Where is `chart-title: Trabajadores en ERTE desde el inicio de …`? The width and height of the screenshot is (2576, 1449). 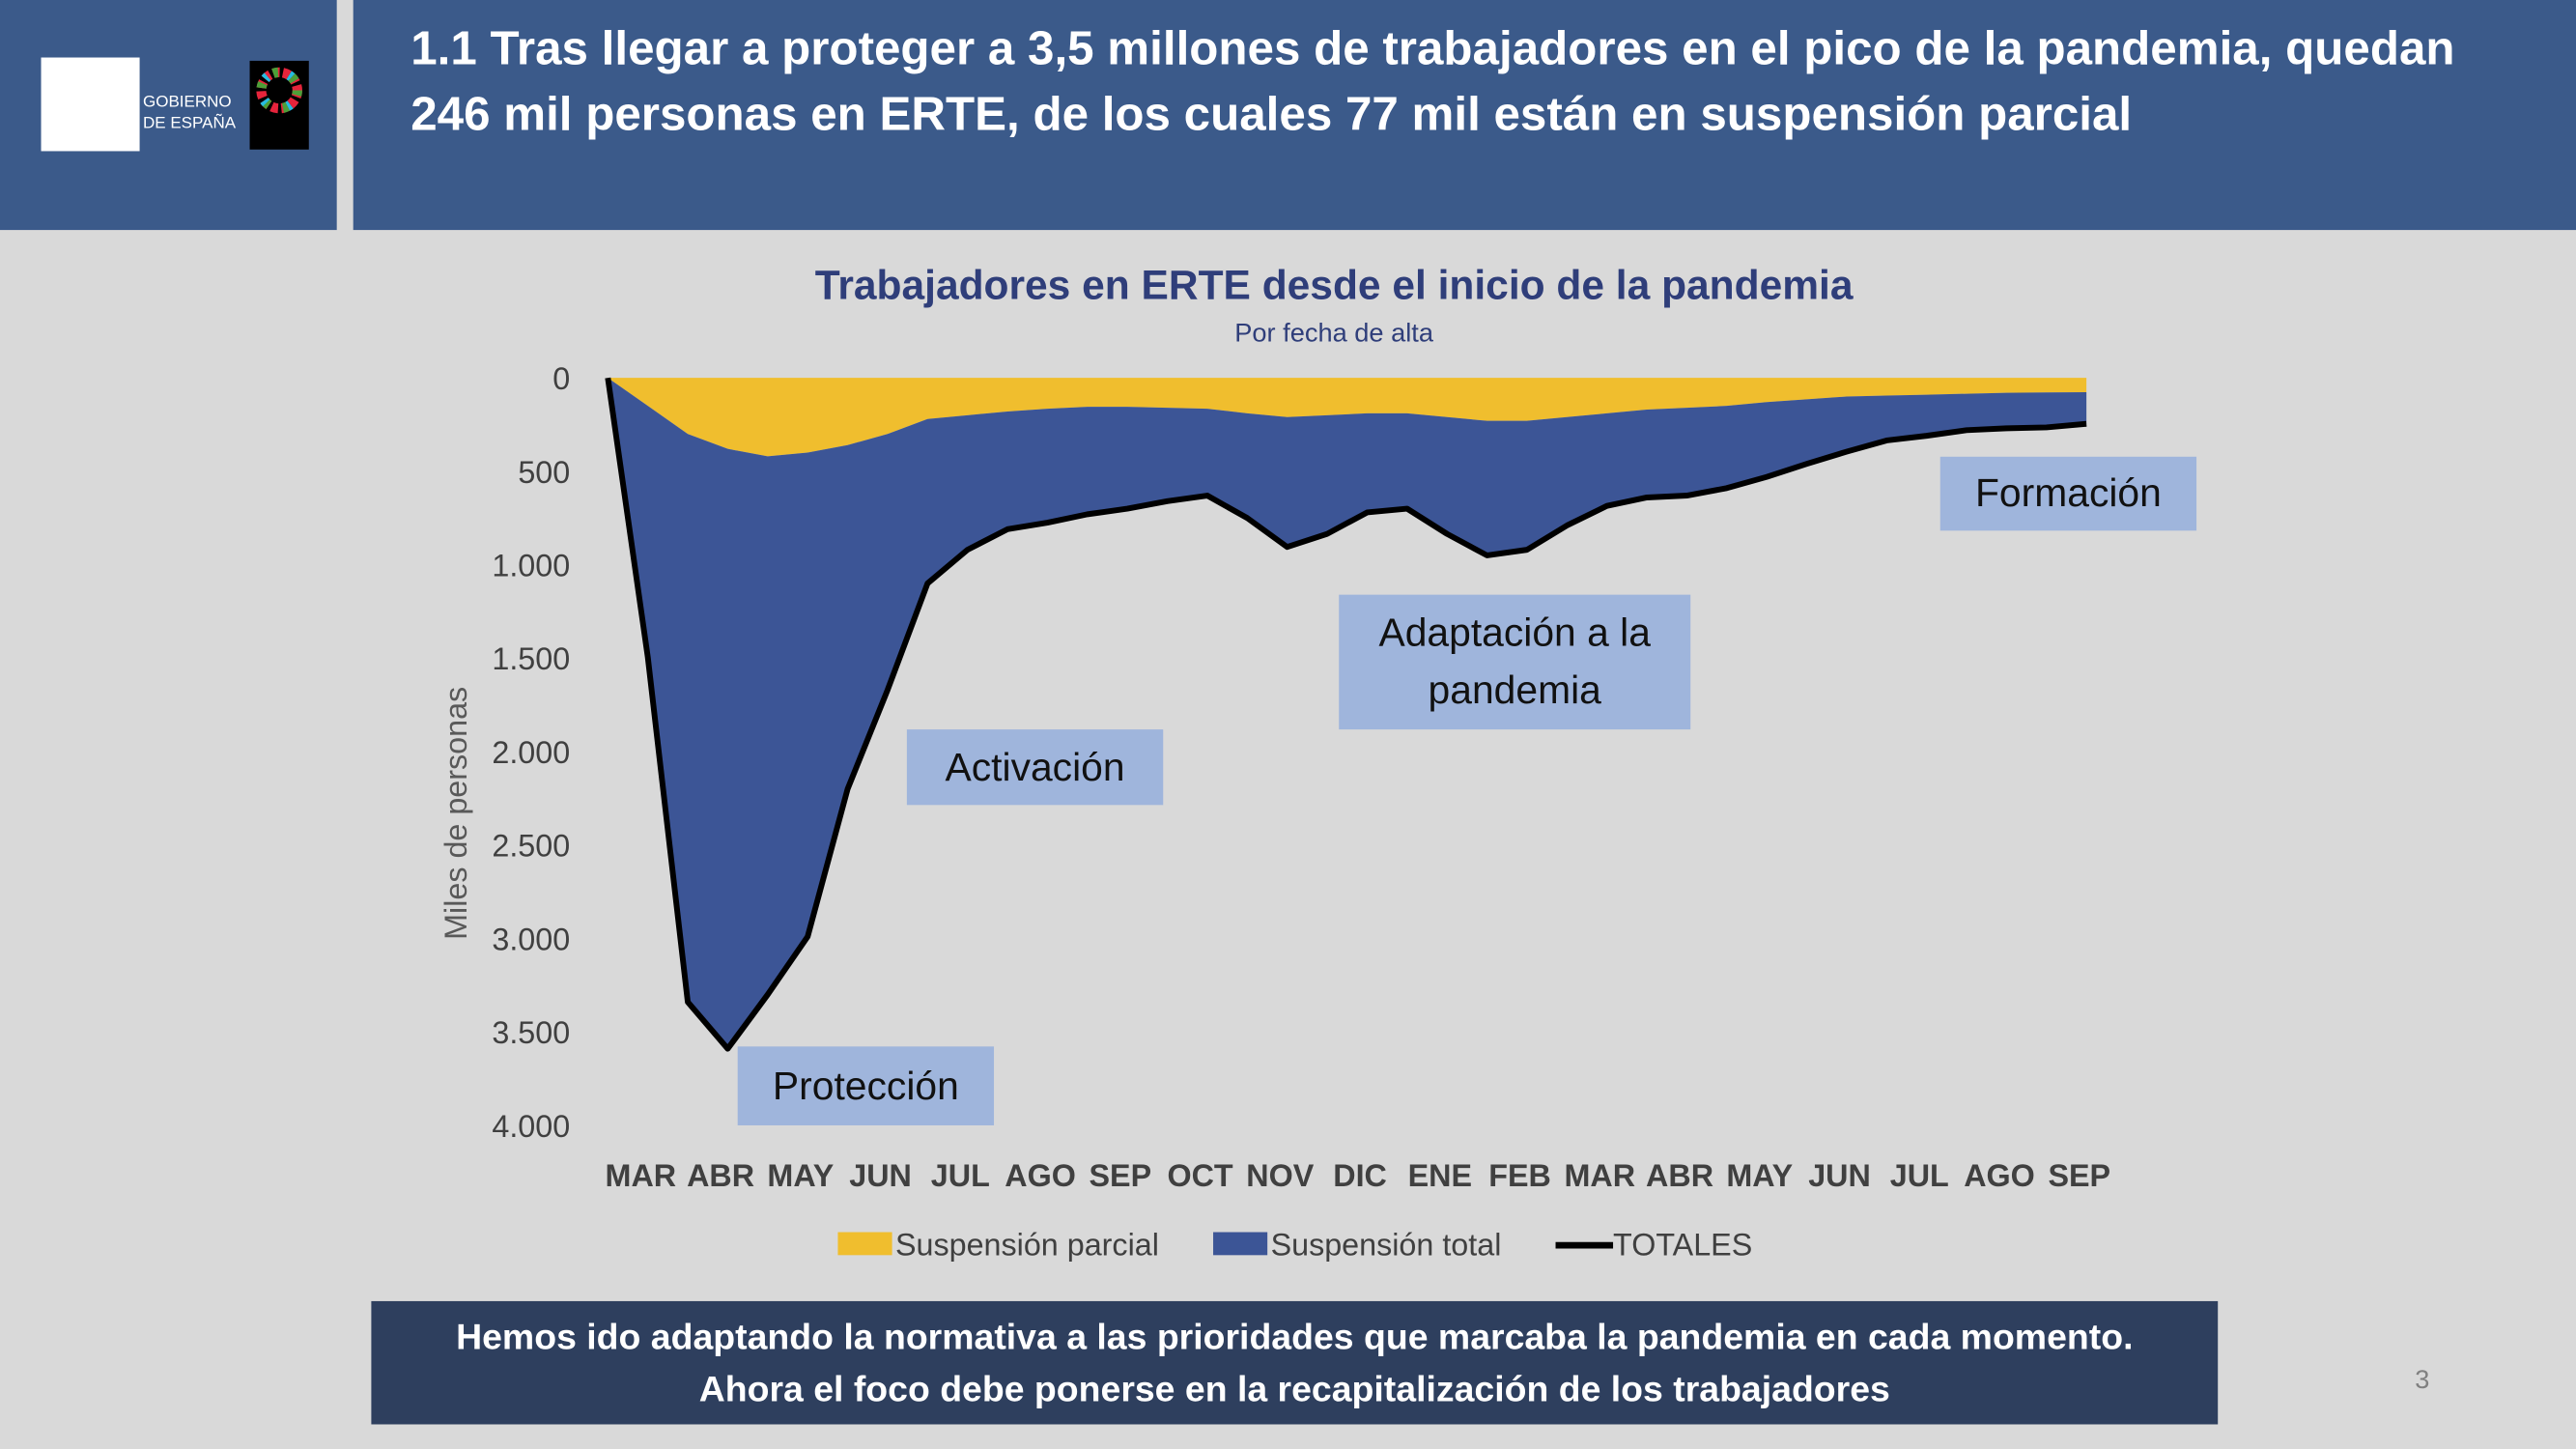 chart-title: Trabajadores en ERTE desde el inicio de … is located at coordinates (1334, 286).